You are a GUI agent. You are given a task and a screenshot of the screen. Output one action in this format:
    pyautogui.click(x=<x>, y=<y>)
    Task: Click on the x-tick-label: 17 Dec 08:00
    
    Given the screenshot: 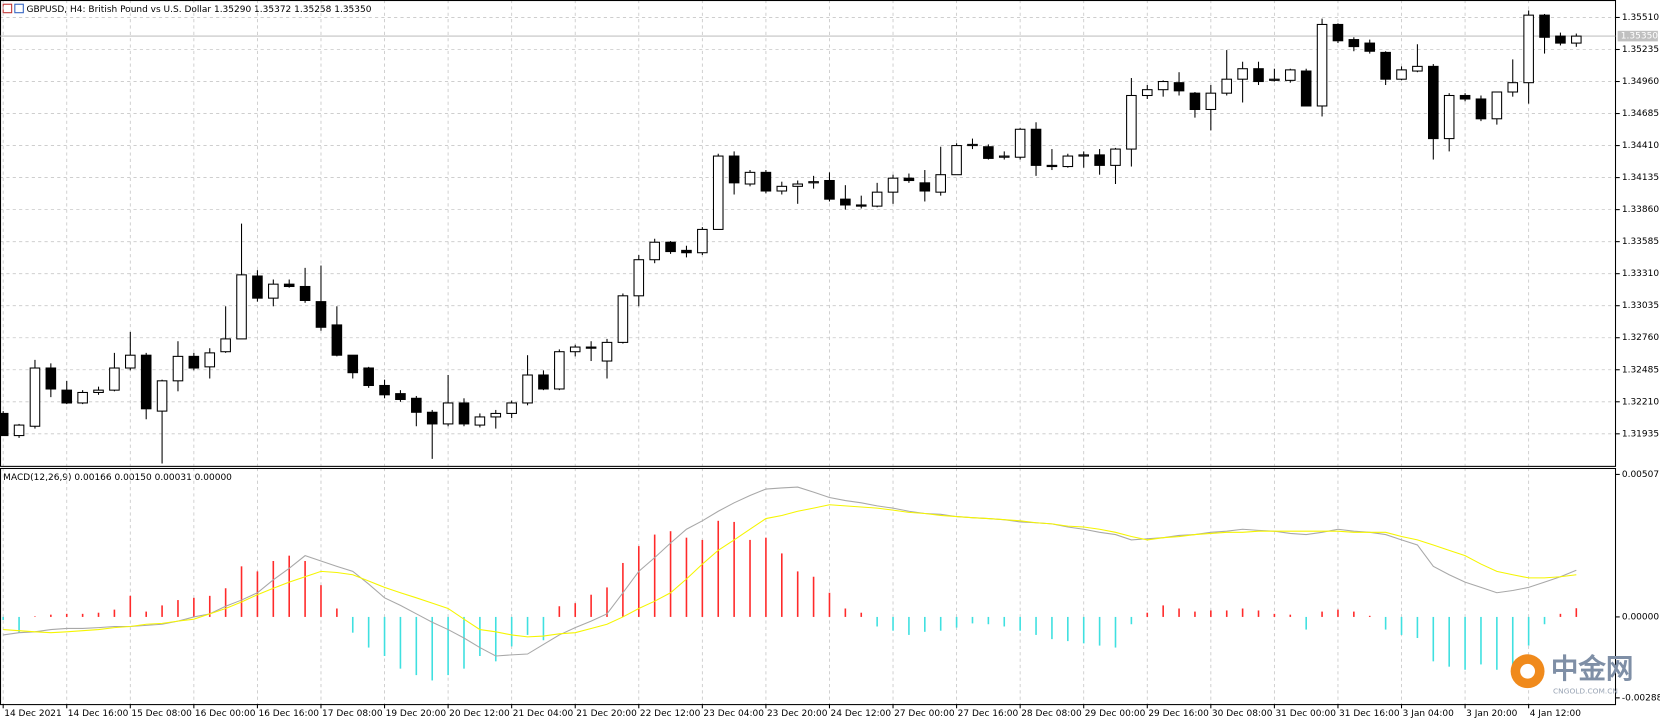 What is the action you would take?
    pyautogui.click(x=352, y=714)
    